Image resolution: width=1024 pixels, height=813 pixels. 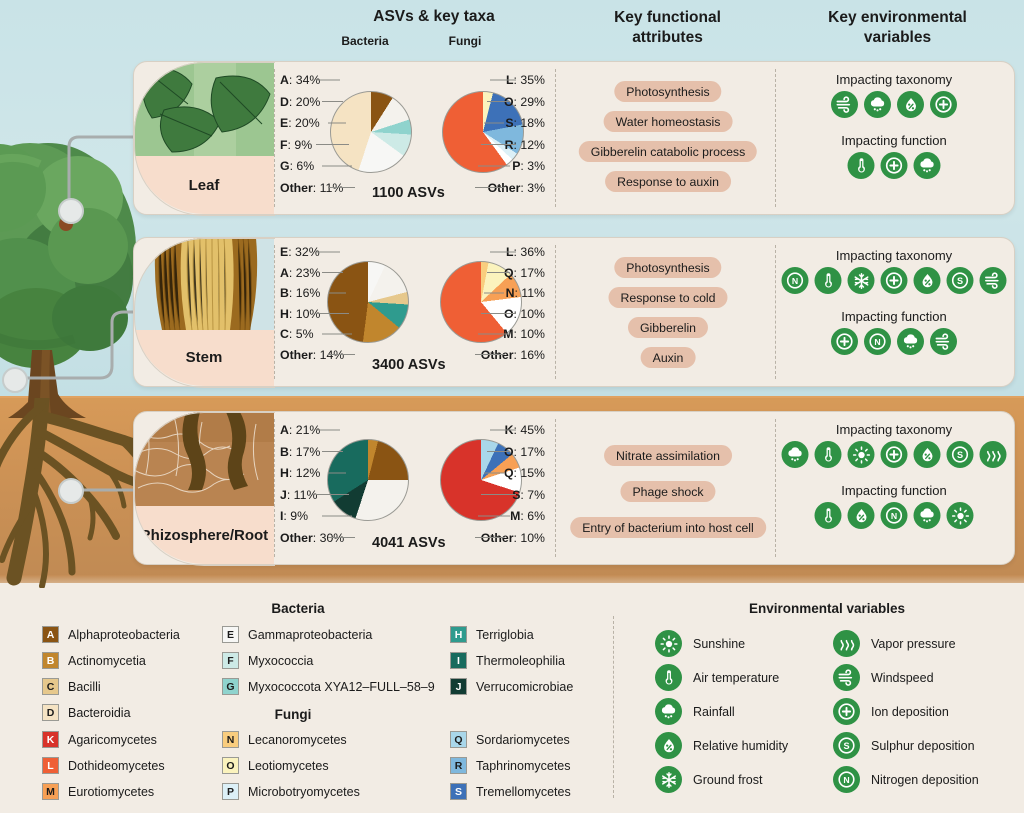 I want to click on leaf-connector-node, so click(x=71, y=211).